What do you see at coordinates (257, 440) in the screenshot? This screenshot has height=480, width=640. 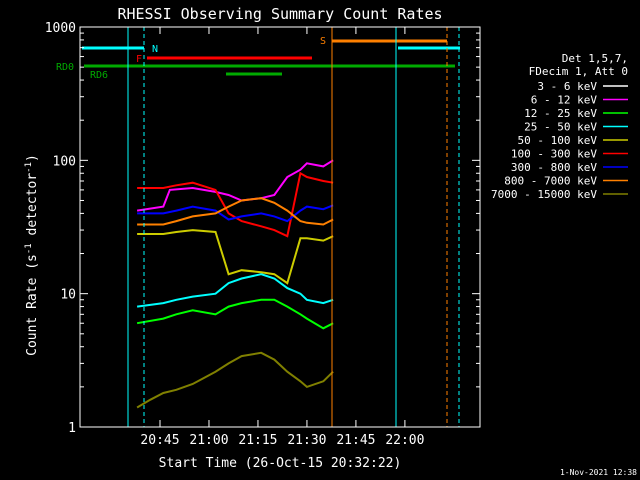 I see `x-tick-label-3: 21:15` at bounding box center [257, 440].